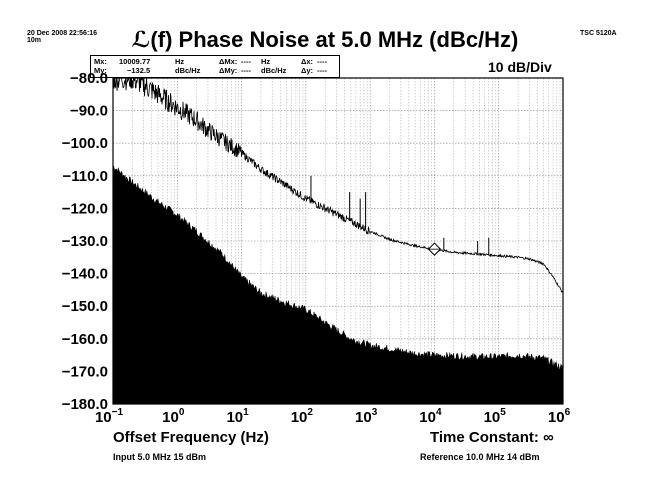  What do you see at coordinates (85, 339) in the screenshot?
I see `y-tick-label: −160.0` at bounding box center [85, 339].